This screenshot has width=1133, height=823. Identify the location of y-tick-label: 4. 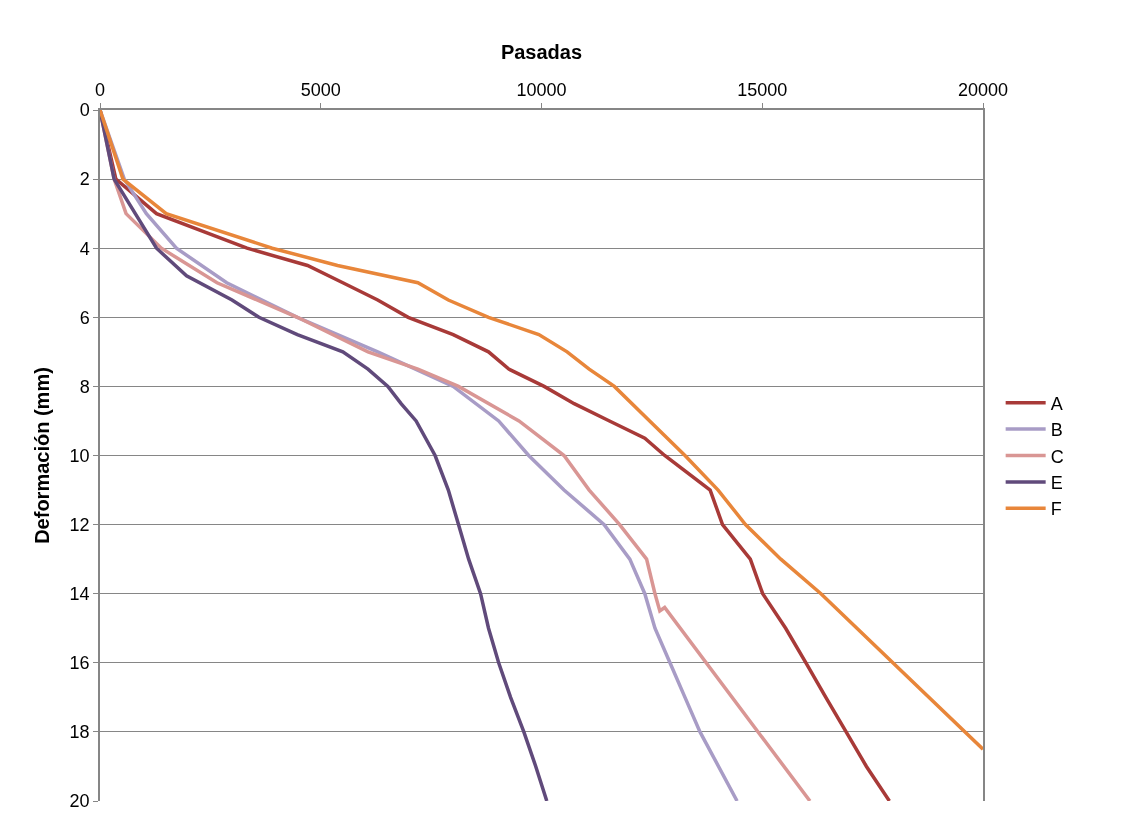
(84, 248).